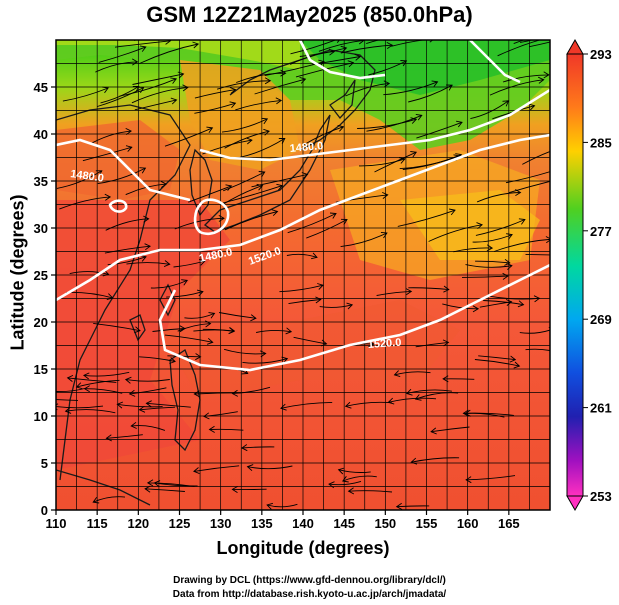 This screenshot has height=605, width=619. I want to click on colorbar: 293 285 277 269 261 253, so click(589, 275).